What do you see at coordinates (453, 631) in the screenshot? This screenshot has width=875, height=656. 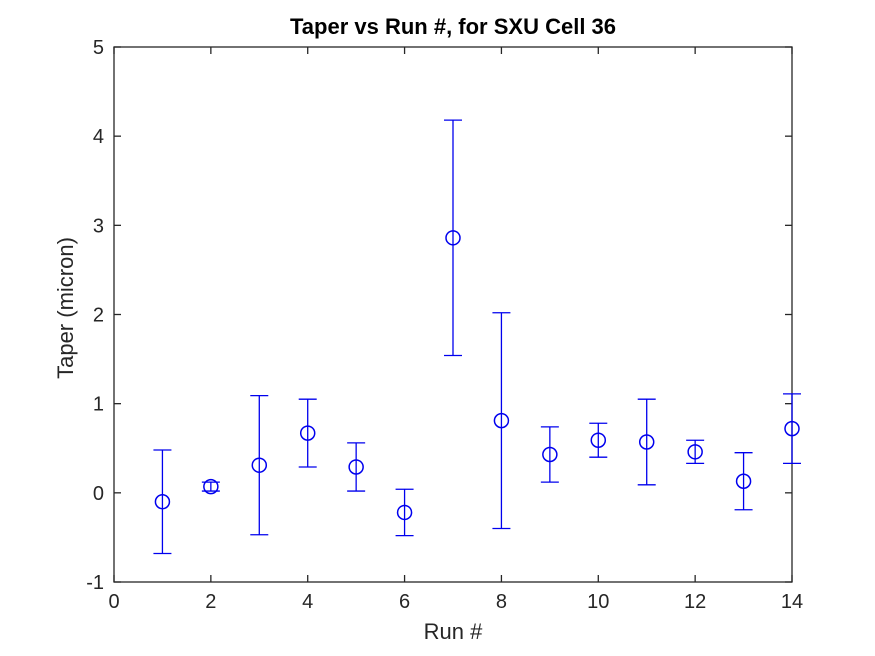 I see `x-axis-label: Run #` at bounding box center [453, 631].